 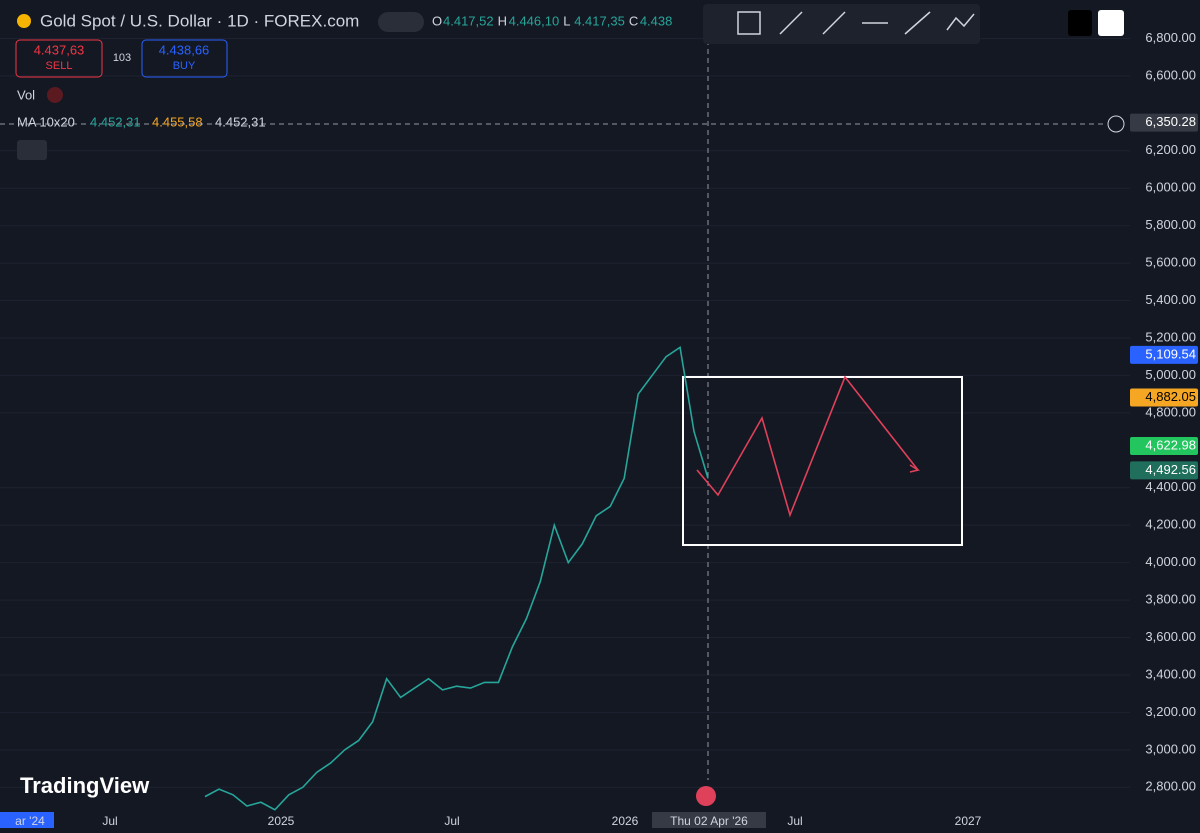 I want to click on y-tick-label: 3,200.00, so click(x=1170, y=711).